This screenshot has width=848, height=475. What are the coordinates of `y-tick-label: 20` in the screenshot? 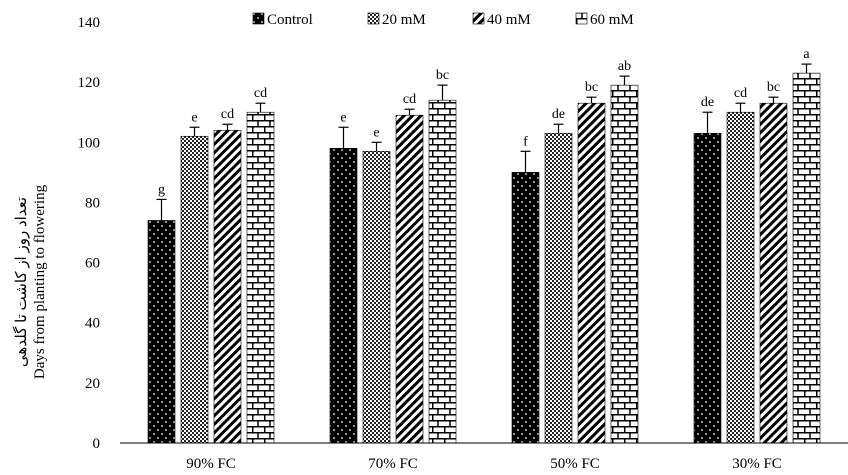 It's located at (92, 384).